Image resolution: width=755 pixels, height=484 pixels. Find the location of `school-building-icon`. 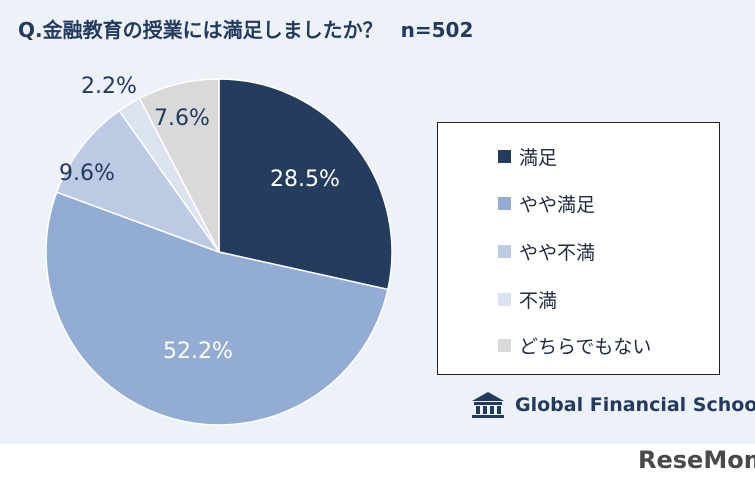

school-building-icon is located at coordinates (488, 405).